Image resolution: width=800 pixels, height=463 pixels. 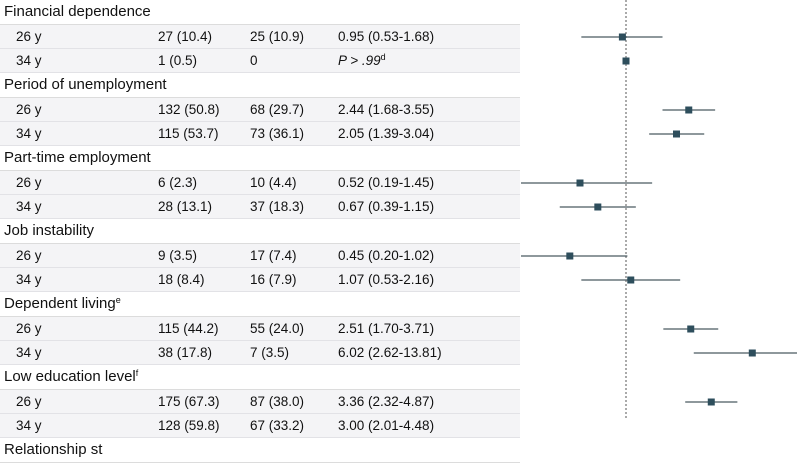 I want to click on odds-ratio-text: 0.45 (0.20-1.02), so click(x=386, y=255).